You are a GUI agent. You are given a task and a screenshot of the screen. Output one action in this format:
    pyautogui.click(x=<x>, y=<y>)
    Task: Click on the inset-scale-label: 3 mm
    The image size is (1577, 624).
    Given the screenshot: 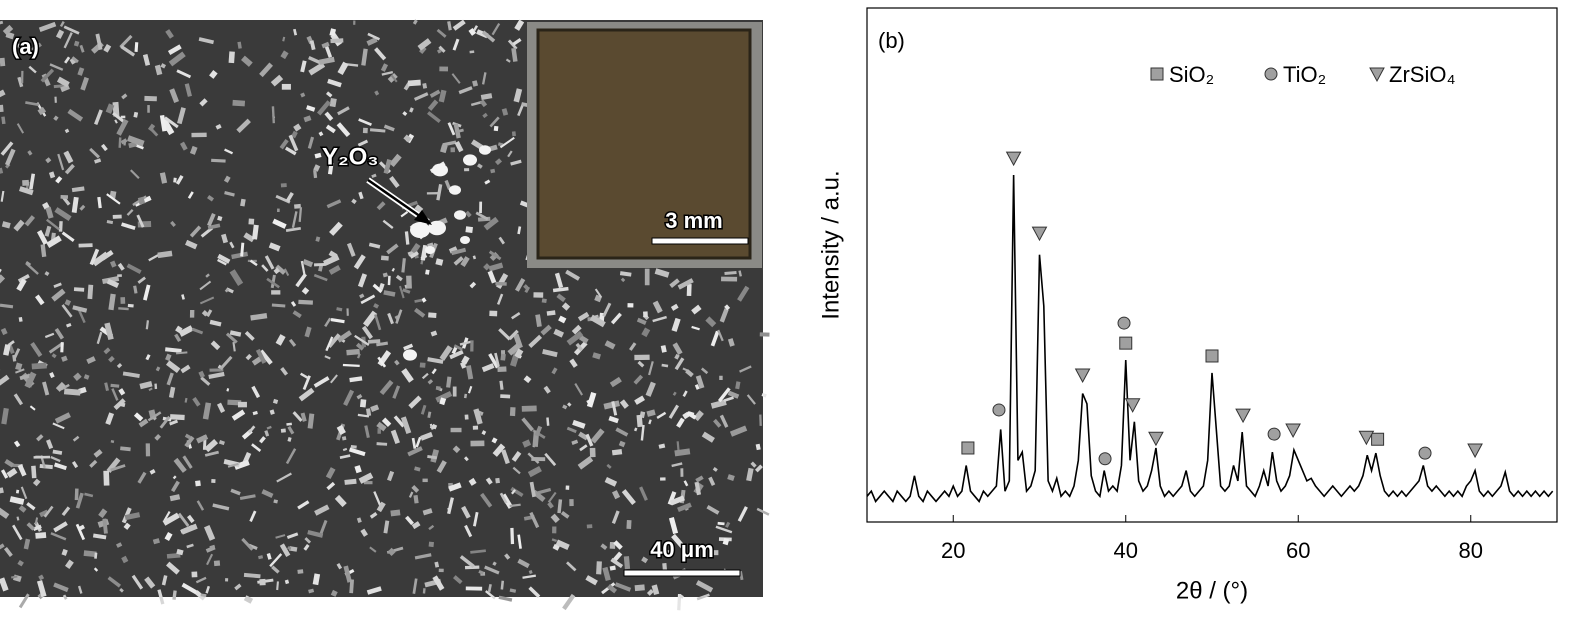 What is the action you would take?
    pyautogui.click(x=693, y=220)
    